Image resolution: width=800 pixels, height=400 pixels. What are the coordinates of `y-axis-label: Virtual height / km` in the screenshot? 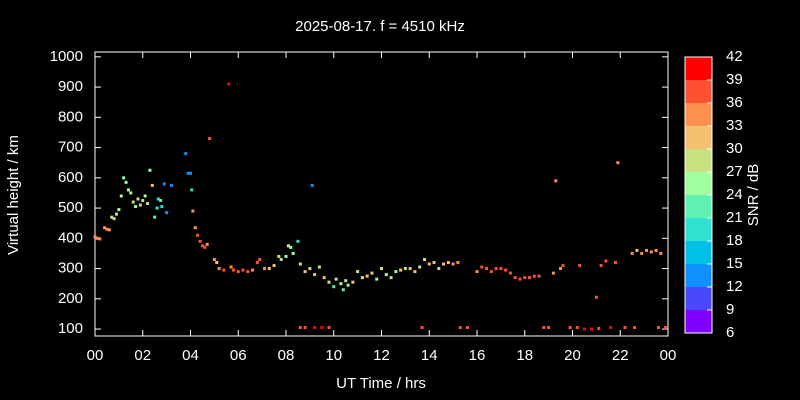 It's located at (13, 195).